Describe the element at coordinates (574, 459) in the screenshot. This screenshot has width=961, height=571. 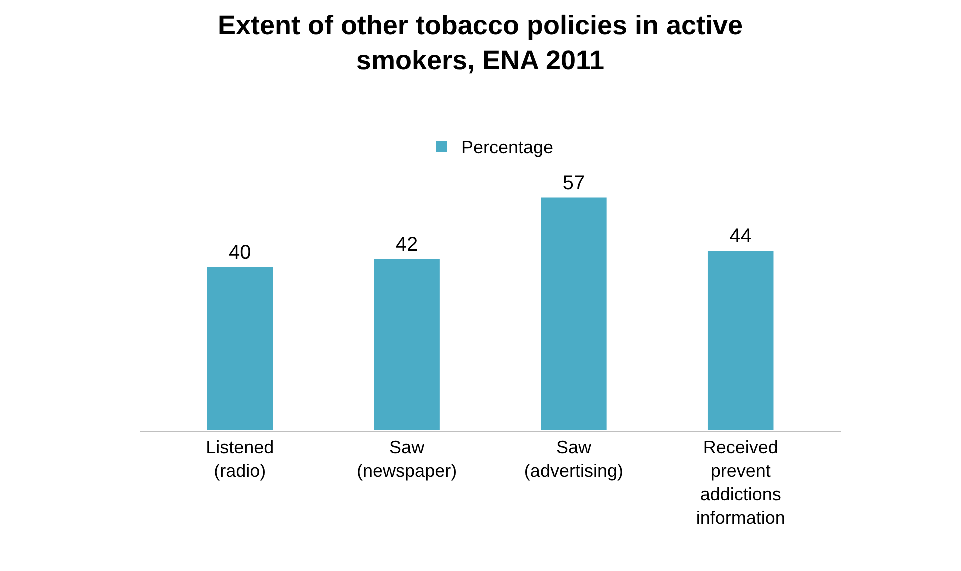
I see `x-tick-label: Saw (advertising)` at that location.